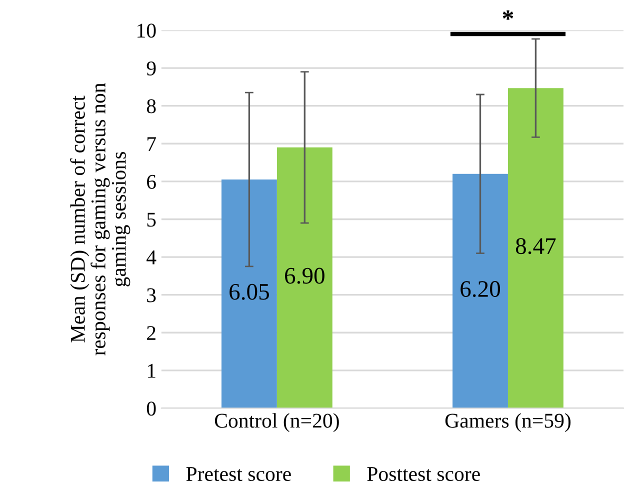  I want to click on data-label: 6.05, so click(249, 292).